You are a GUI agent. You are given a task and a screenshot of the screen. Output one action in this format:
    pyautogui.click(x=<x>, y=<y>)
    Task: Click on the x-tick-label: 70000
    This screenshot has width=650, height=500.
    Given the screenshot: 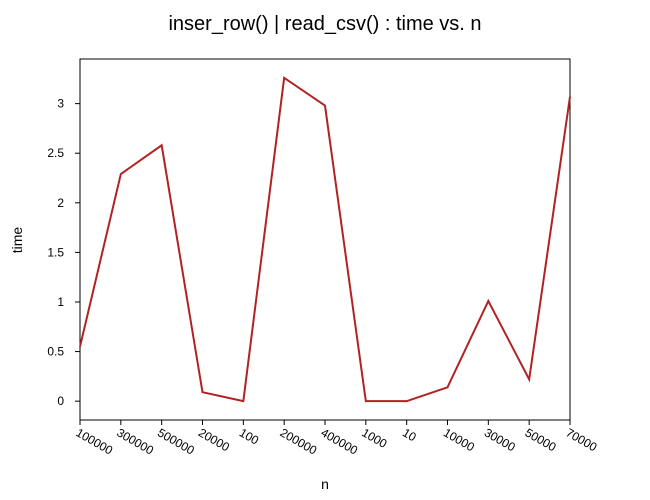 What is the action you would take?
    pyautogui.click(x=582, y=439)
    